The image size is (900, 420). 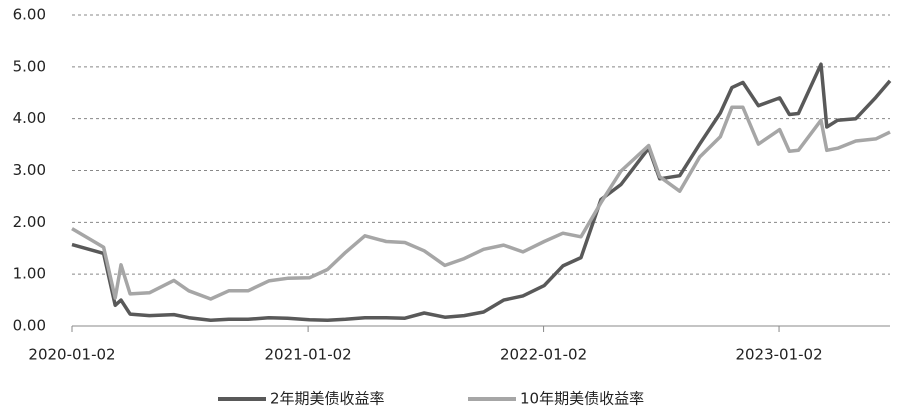 I want to click on y-tick-label: 4.00, so click(x=29, y=118).